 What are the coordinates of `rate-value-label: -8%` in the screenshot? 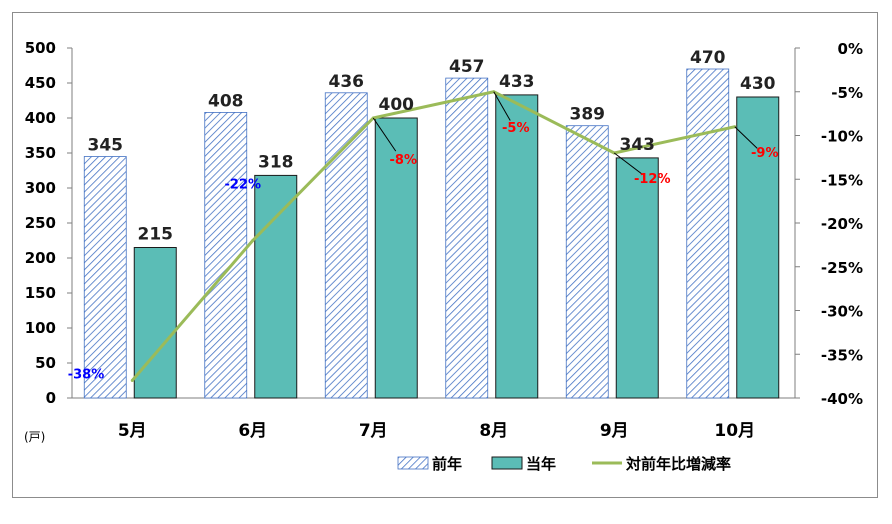 It's located at (403, 160).